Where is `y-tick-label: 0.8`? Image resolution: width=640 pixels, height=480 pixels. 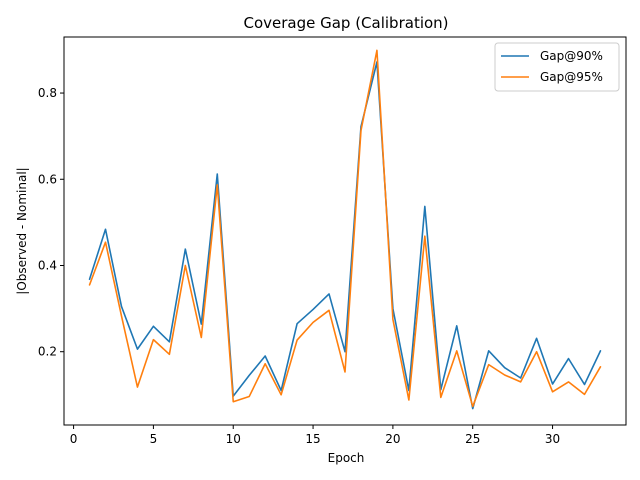 y-tick-label: 0.8 is located at coordinates (47, 93).